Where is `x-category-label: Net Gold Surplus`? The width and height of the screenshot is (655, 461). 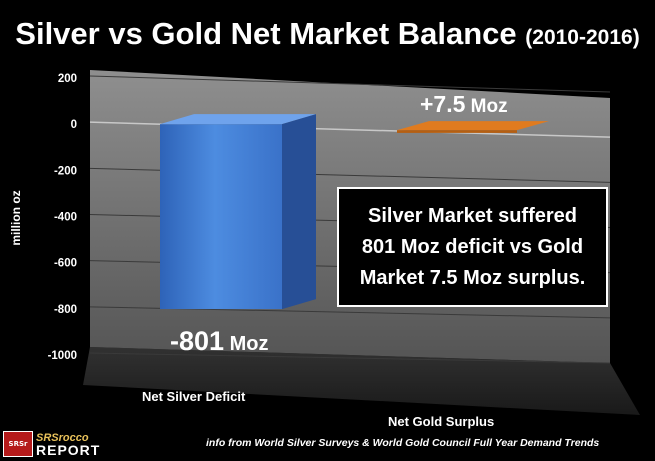
x-category-label: Net Gold Surplus is located at coordinates (441, 421).